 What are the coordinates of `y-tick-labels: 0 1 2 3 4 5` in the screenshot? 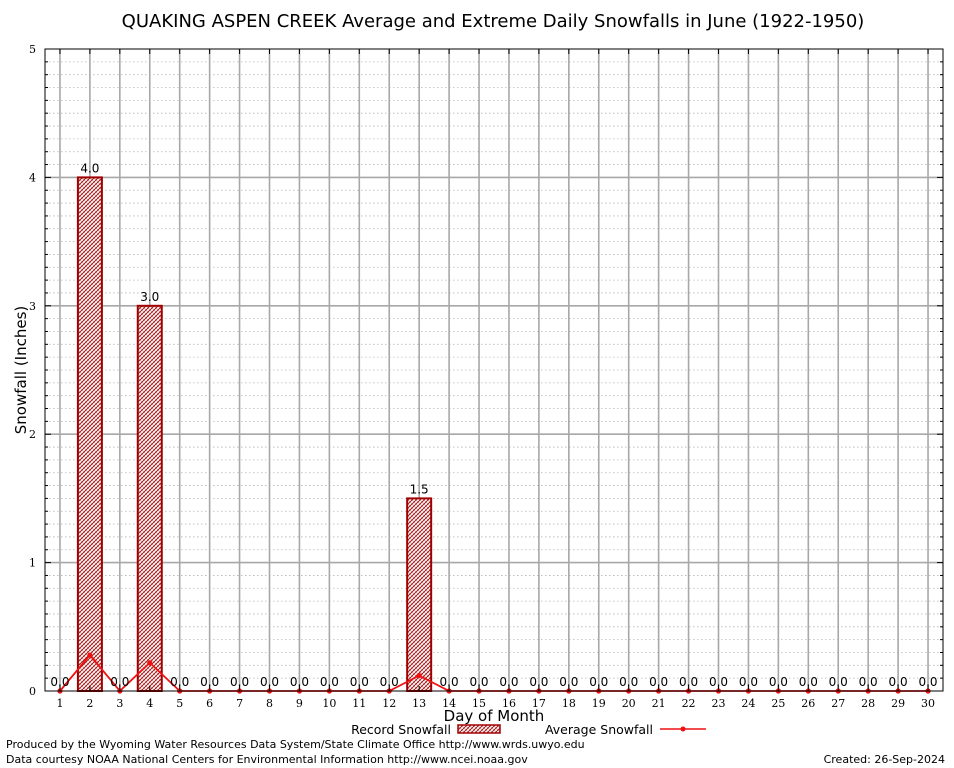 It's located at (32, 370).